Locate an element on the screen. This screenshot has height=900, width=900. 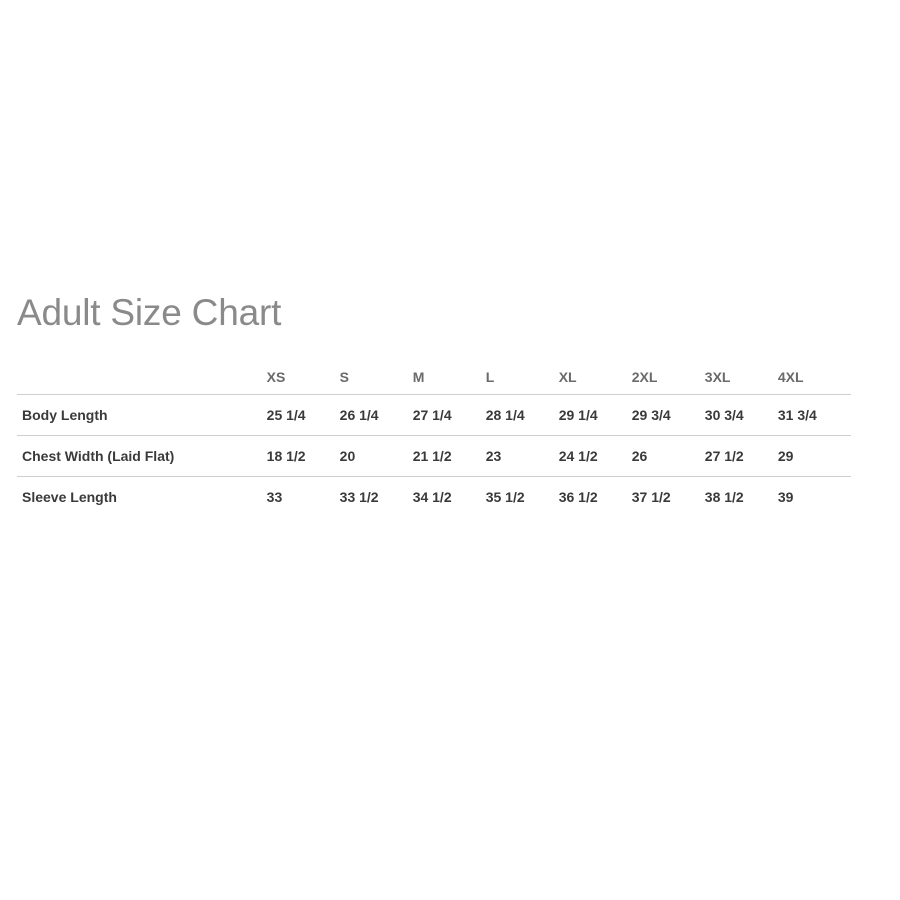
size-header-s: S is located at coordinates (344, 377).